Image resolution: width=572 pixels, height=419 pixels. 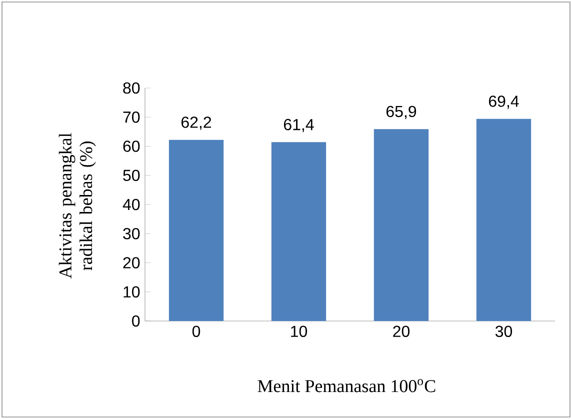 What do you see at coordinates (131, 204) in the screenshot?
I see `y-tick-label: 40` at bounding box center [131, 204].